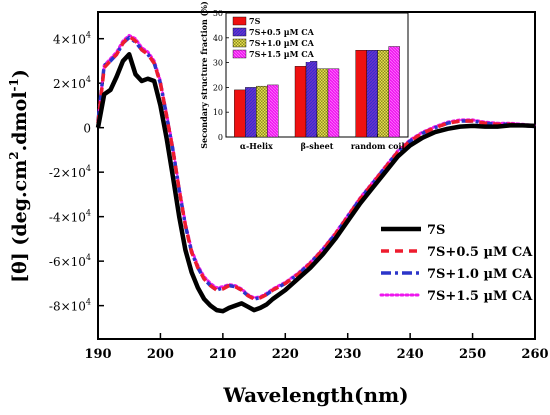 The image size is (550, 415). I want to click on inset-legend-label: 7S+0.5 µM CA, so click(282, 32).